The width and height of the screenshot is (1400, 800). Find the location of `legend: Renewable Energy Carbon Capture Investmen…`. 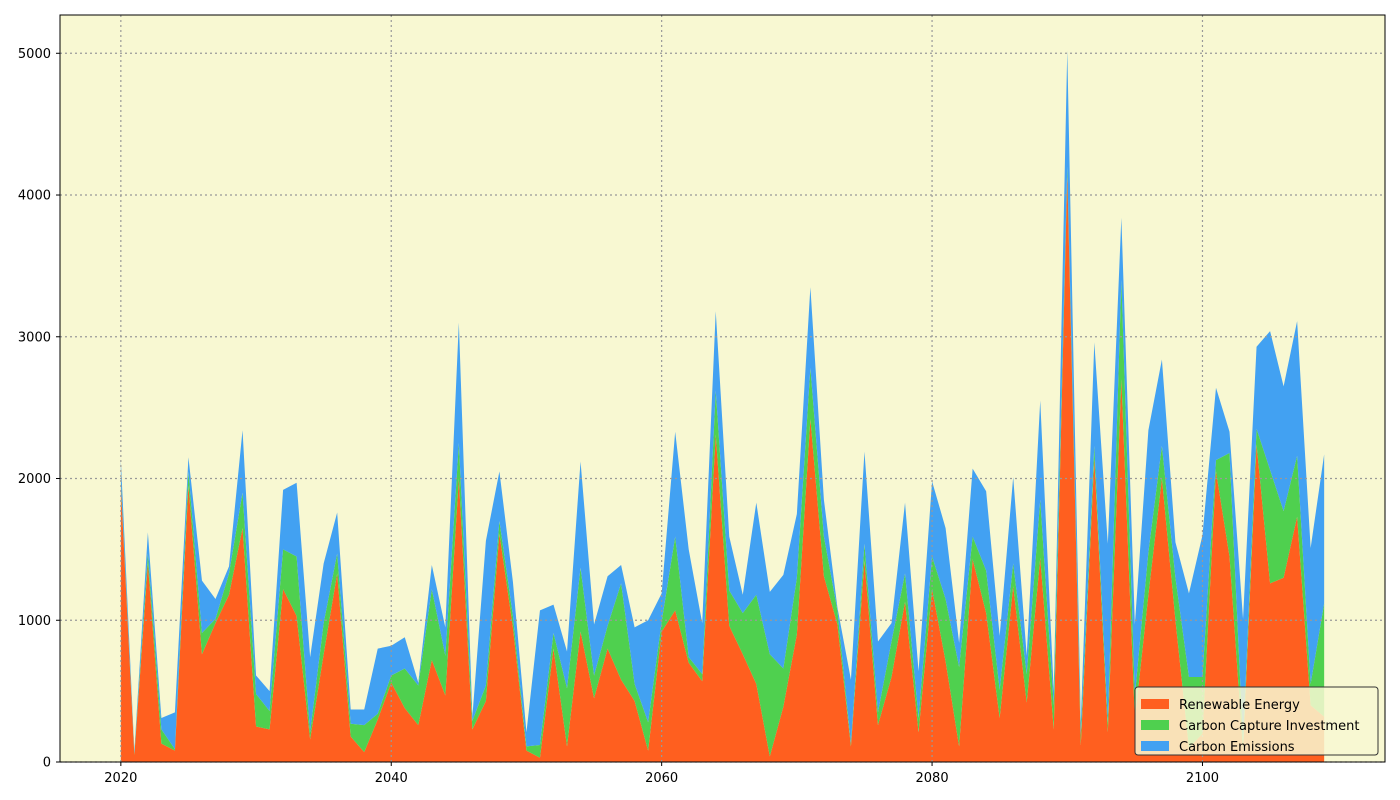

legend: Renewable Energy Carbon Capture Investmen… is located at coordinates (1256, 721).